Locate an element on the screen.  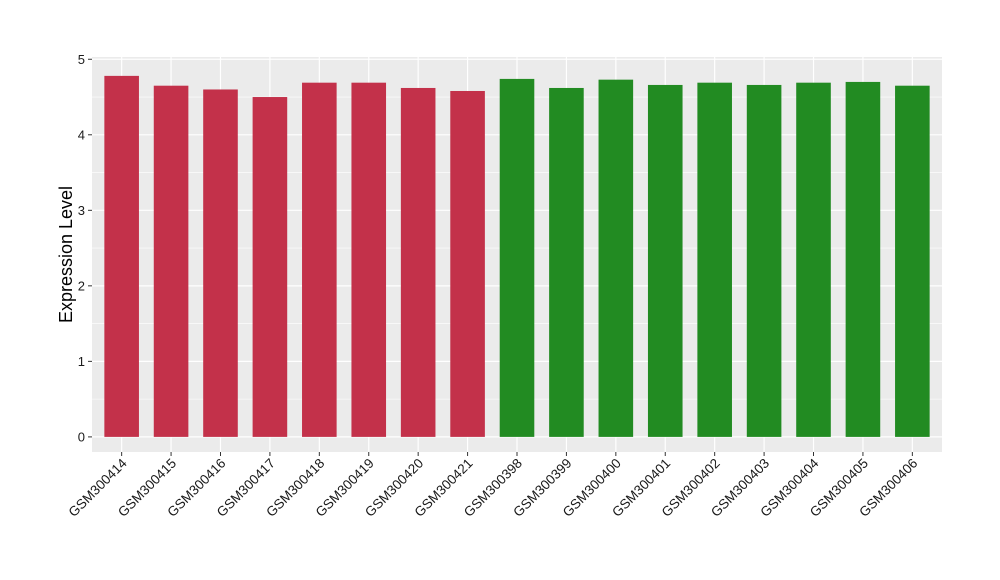
bar-gsm300401 is located at coordinates (665, 260).